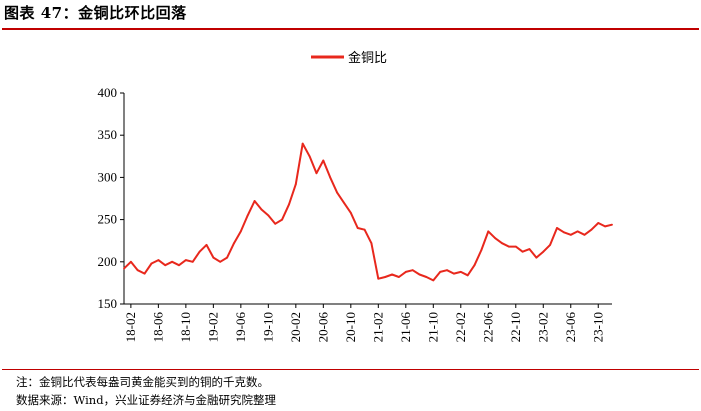 This screenshot has height=411, width=701. What do you see at coordinates (267, 327) in the screenshot?
I see `x-tick-label: 19-10` at bounding box center [267, 327].